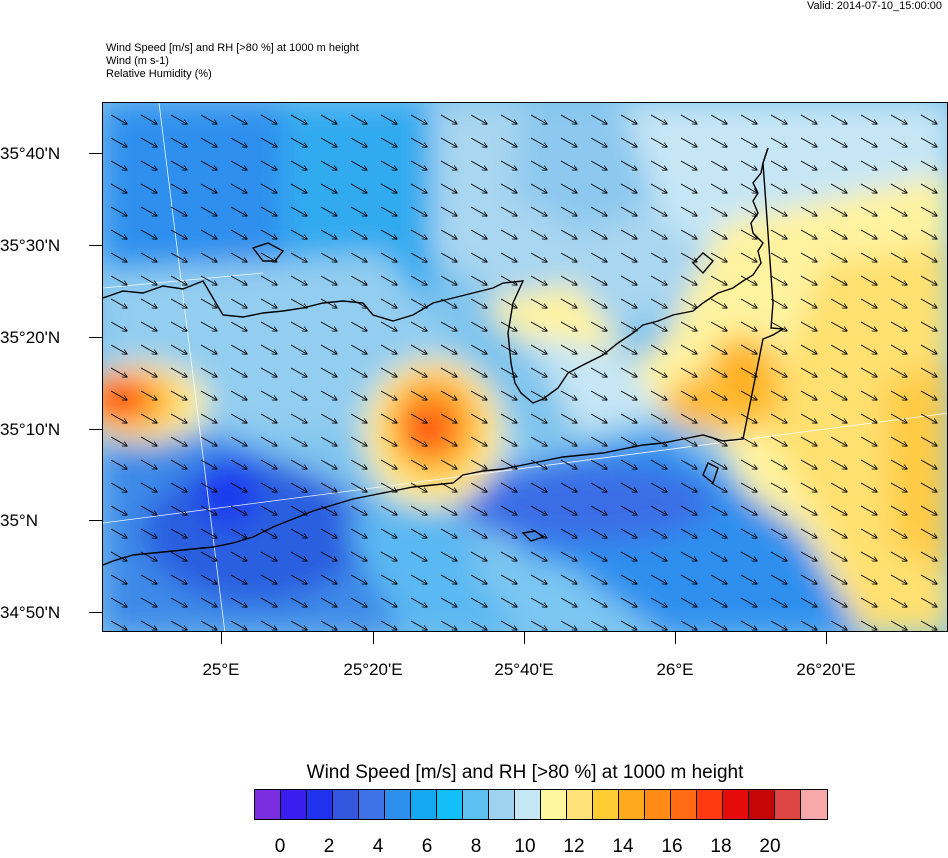 The width and height of the screenshot is (948, 858). Describe the element at coordinates (541, 804) in the screenshot. I see `colorbar` at that location.